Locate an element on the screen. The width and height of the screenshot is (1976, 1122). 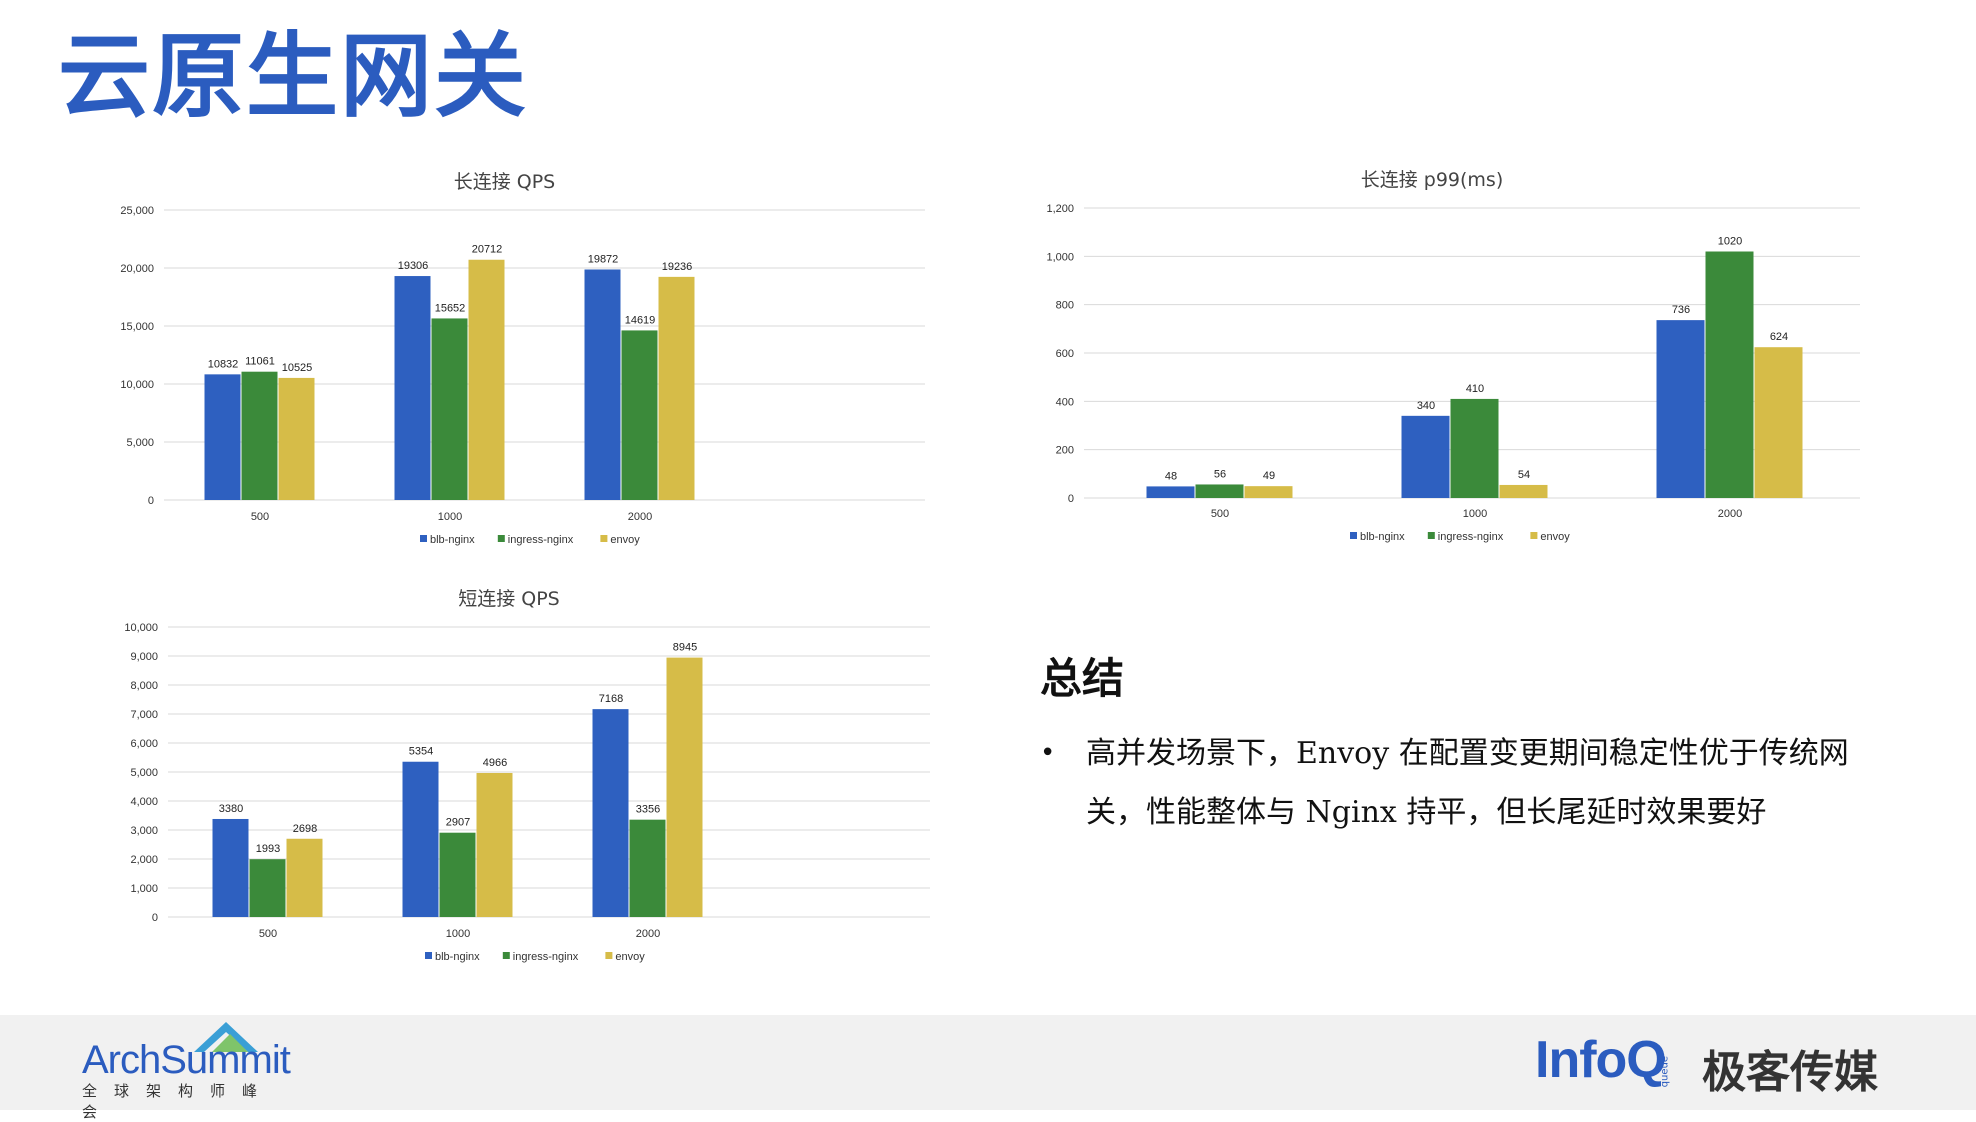
infoq-small-text: ǝnǝnb is located at coordinates (1664, 1072).